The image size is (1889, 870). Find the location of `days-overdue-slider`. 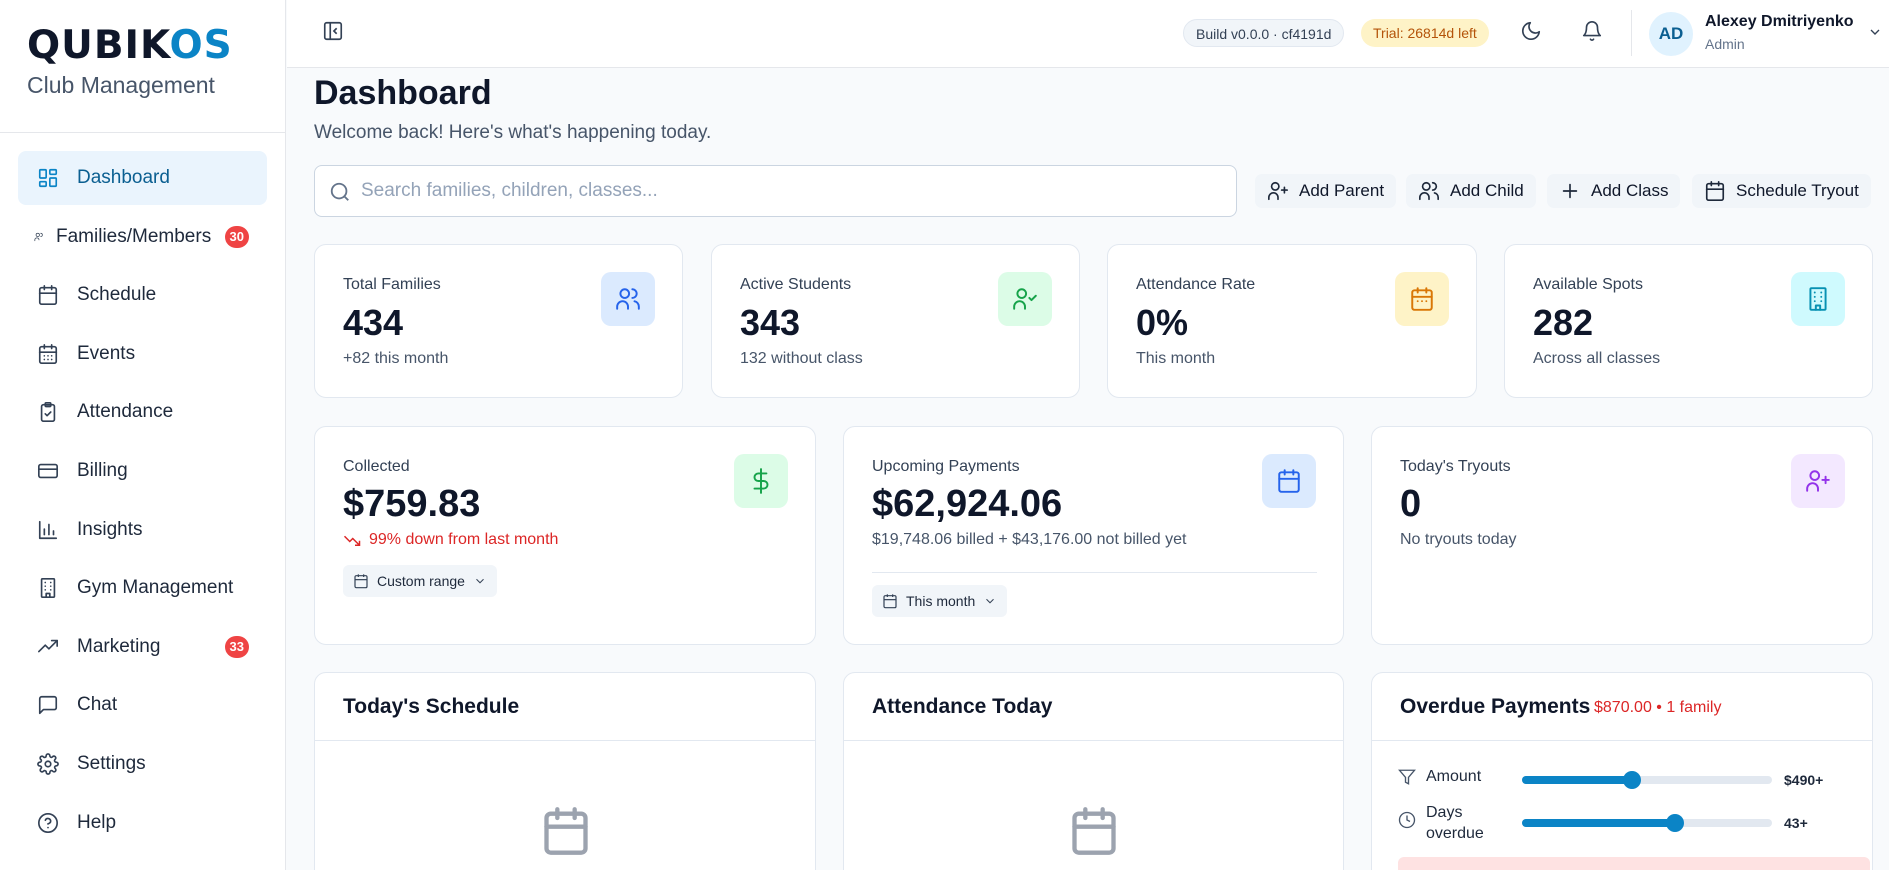

days-overdue-slider is located at coordinates (1647, 823).